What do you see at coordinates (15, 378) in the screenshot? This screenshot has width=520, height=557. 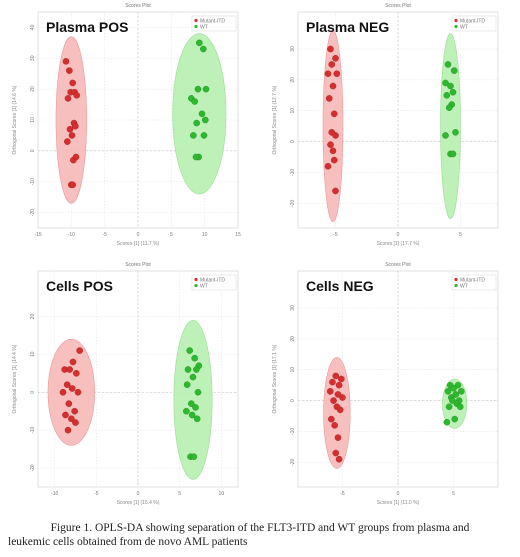 I see `y-axis-label: Orthogonal Scores [1] (14.4 %)` at bounding box center [15, 378].